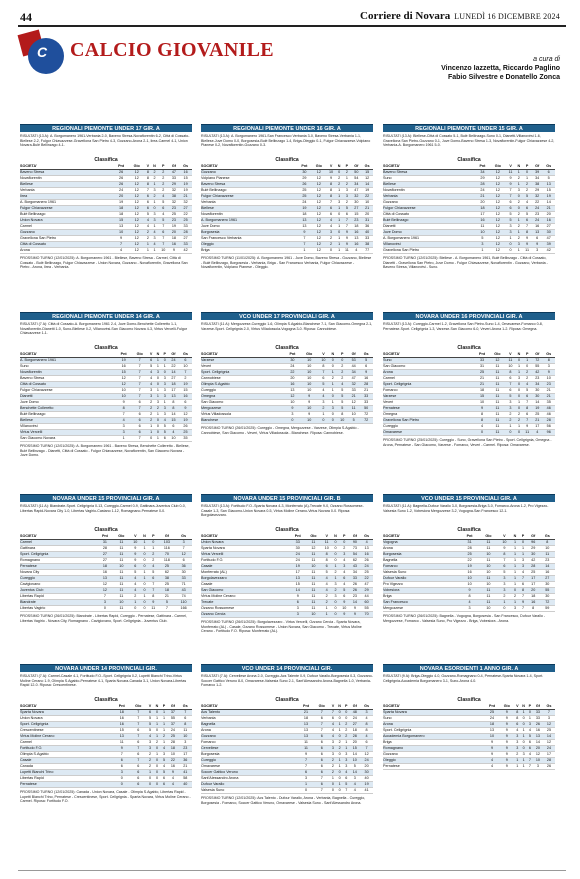 The height and width of the screenshot is (879, 580). What do you see at coordinates (500, 68) in the screenshot?
I see `credits-name-1: Vincenzo Iazzetta, Riccardo Paglino` at bounding box center [500, 68].